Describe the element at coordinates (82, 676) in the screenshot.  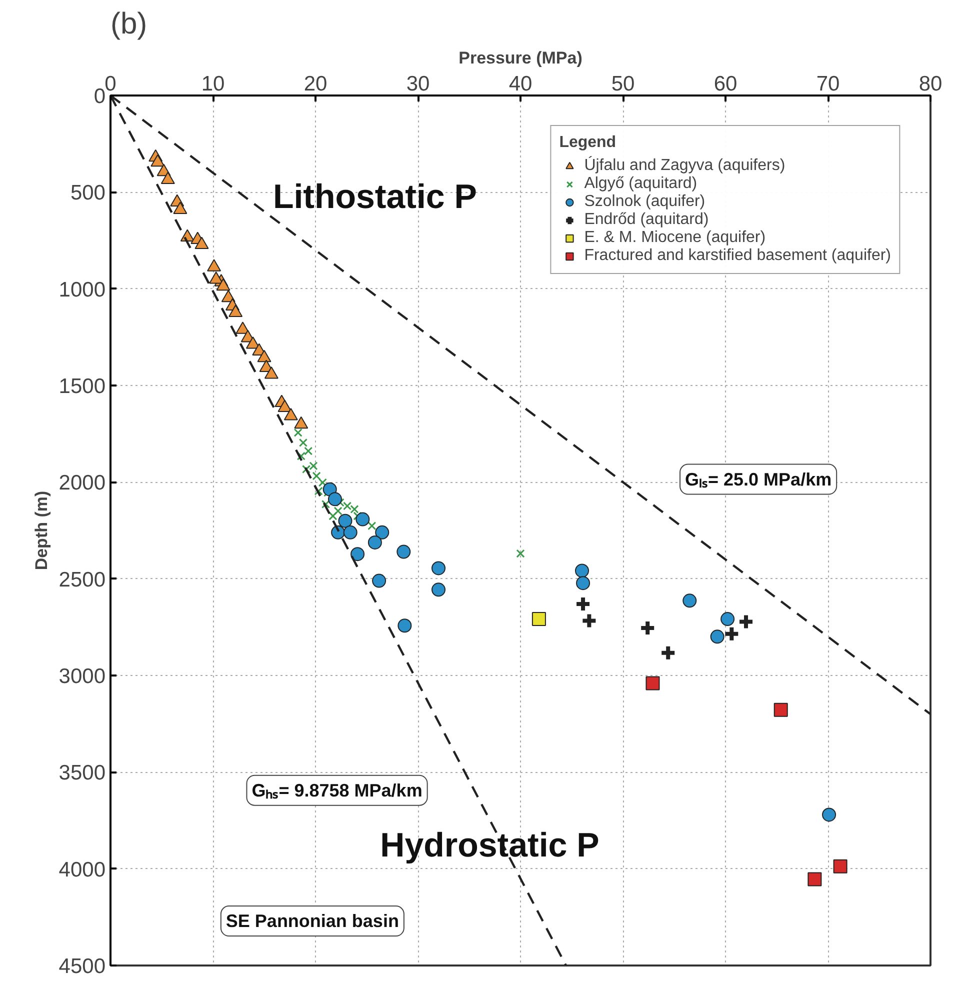
I see `y-tick-label: 3000` at that location.